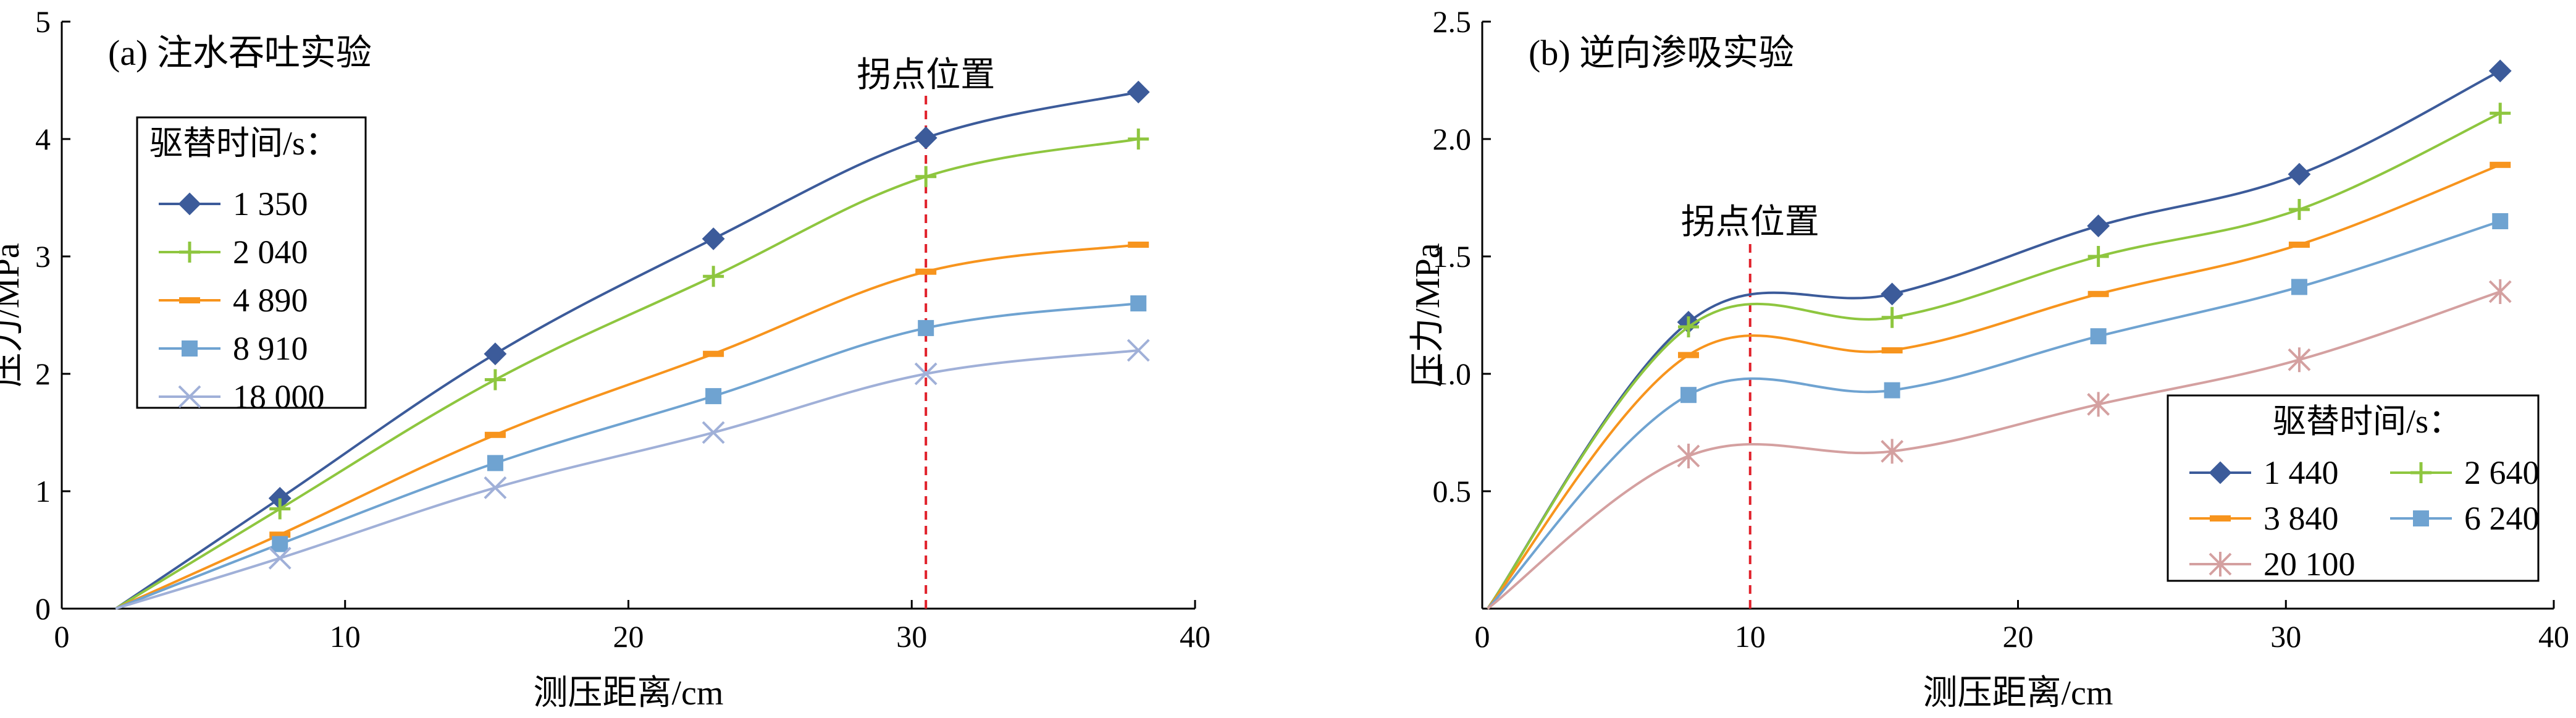 The width and height of the screenshot is (2576, 718). I want to click on legend-entry: 2 040, so click(233, 252).